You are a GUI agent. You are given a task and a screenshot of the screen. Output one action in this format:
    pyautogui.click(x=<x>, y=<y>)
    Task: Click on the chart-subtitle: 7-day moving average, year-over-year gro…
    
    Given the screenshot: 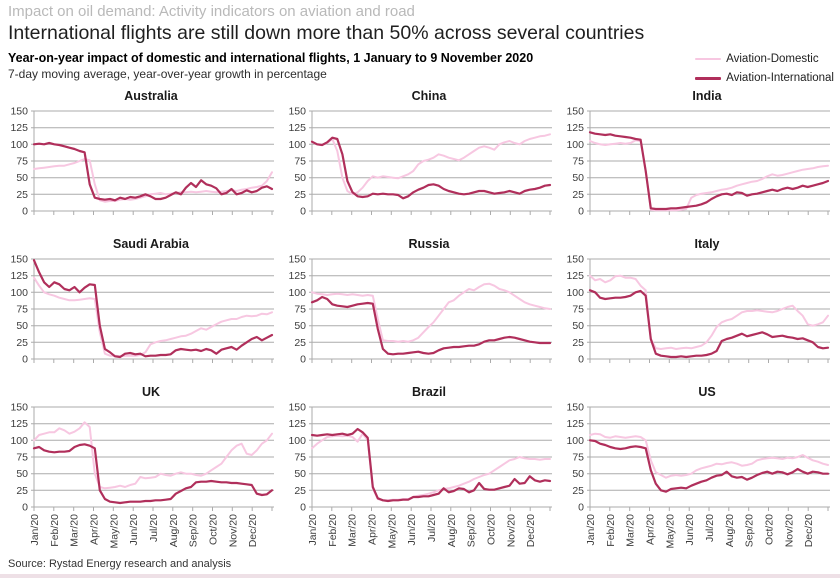 What is the action you would take?
    pyautogui.click(x=167, y=74)
    